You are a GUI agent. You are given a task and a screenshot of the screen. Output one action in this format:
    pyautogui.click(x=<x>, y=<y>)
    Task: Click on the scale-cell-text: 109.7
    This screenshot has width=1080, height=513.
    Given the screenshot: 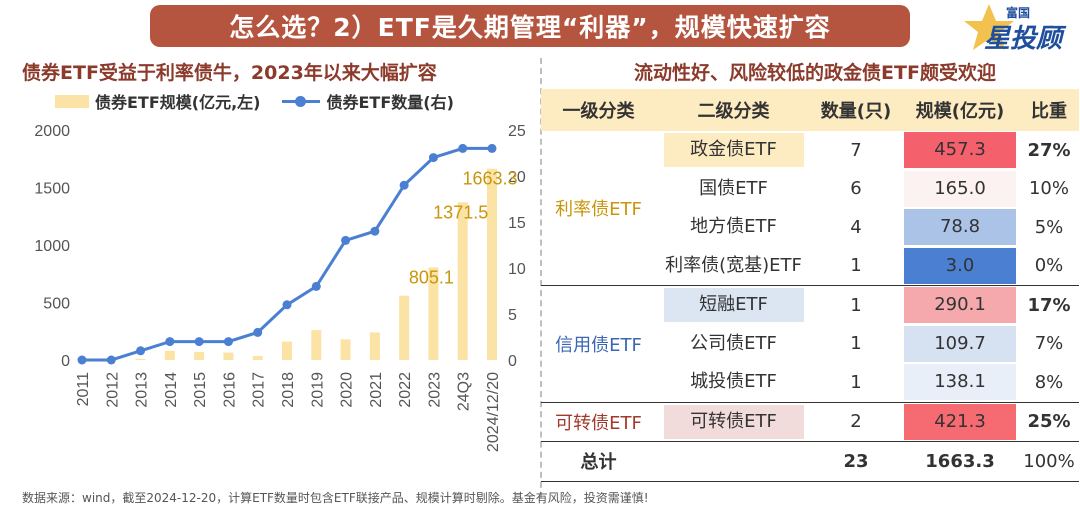 What is the action you would take?
    pyautogui.click(x=960, y=343)
    